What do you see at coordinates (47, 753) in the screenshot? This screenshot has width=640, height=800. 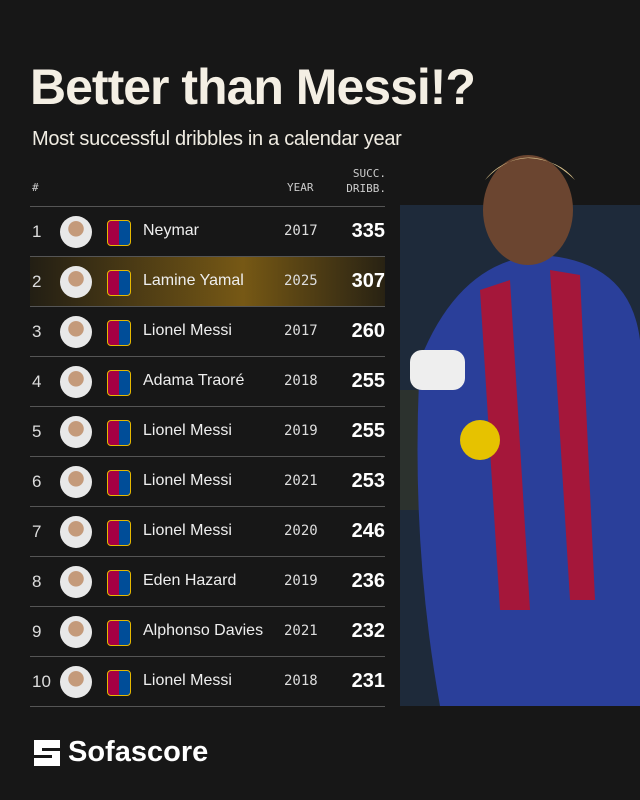 I see `brand-logo` at bounding box center [47, 753].